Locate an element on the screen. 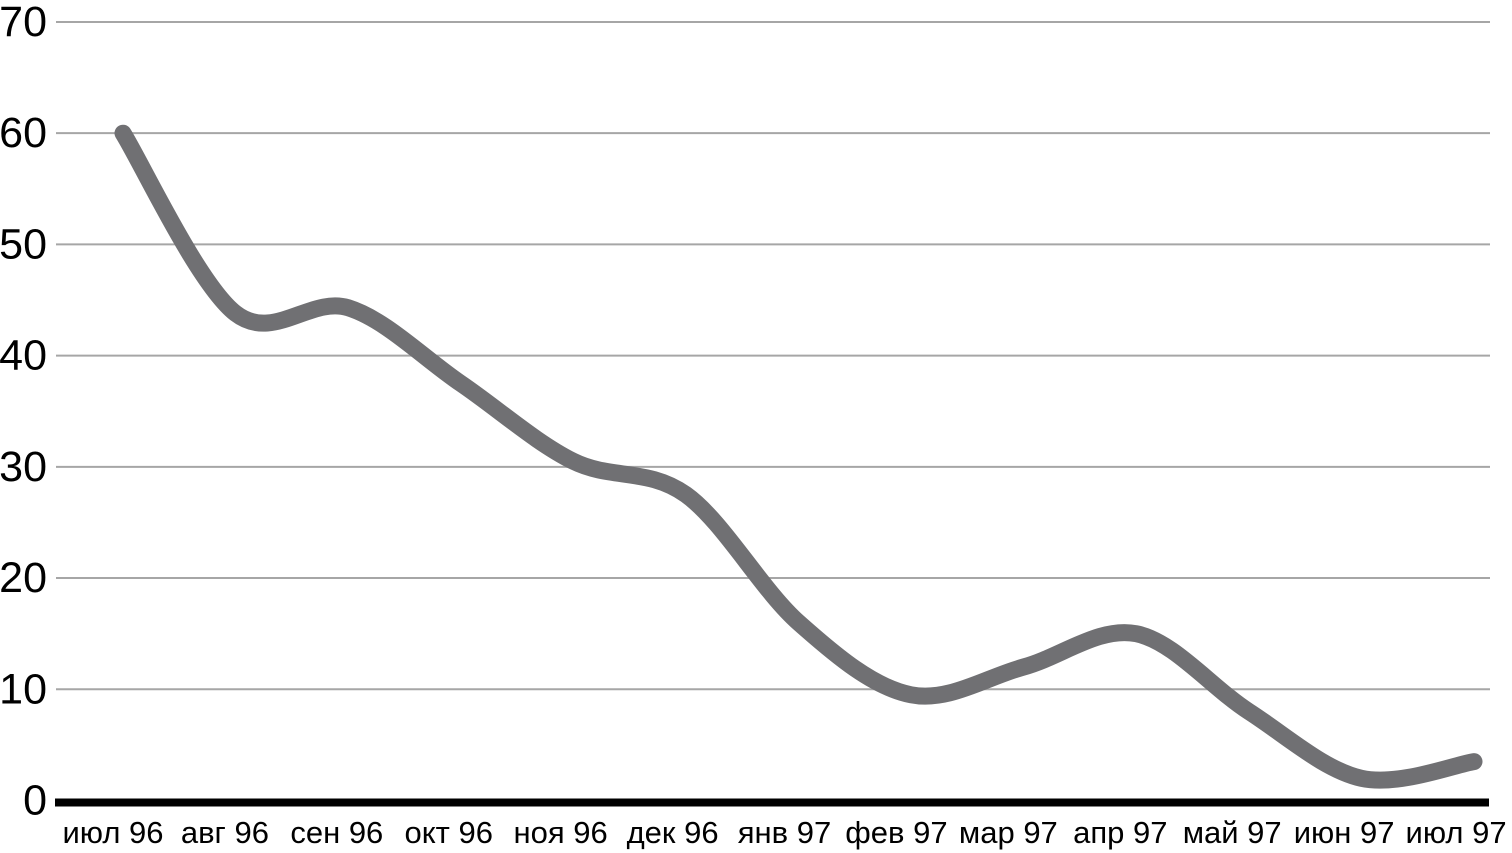 This screenshot has height=853, width=1512. y-tick-label: 30 is located at coordinates (23, 467).